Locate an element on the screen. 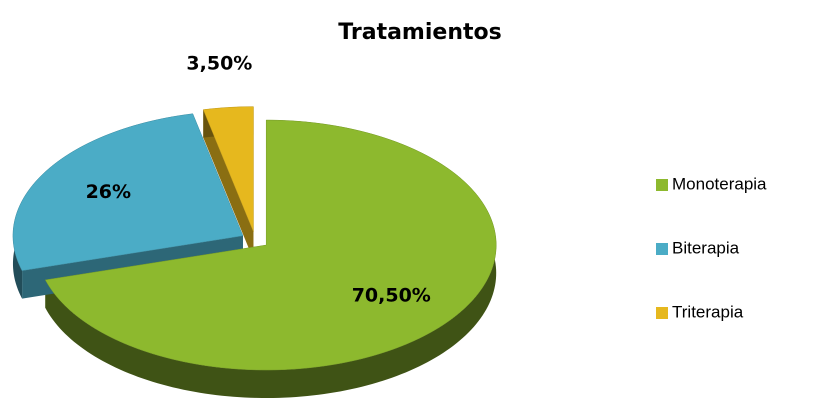  legend-label: Triterapia is located at coordinates (708, 311).